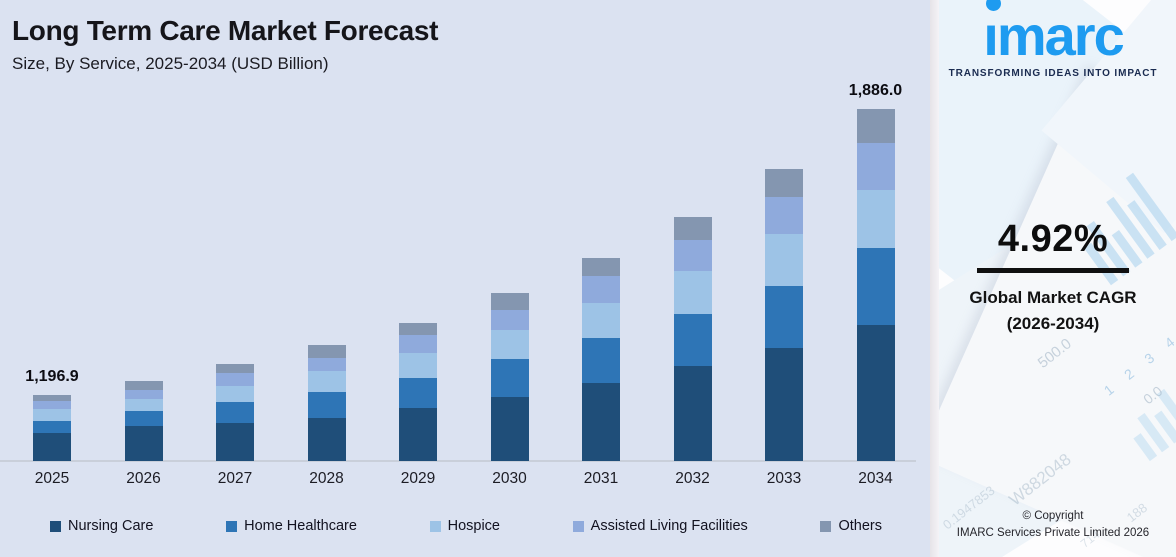  I want to click on segment-2034-nursing-care, so click(875, 393).